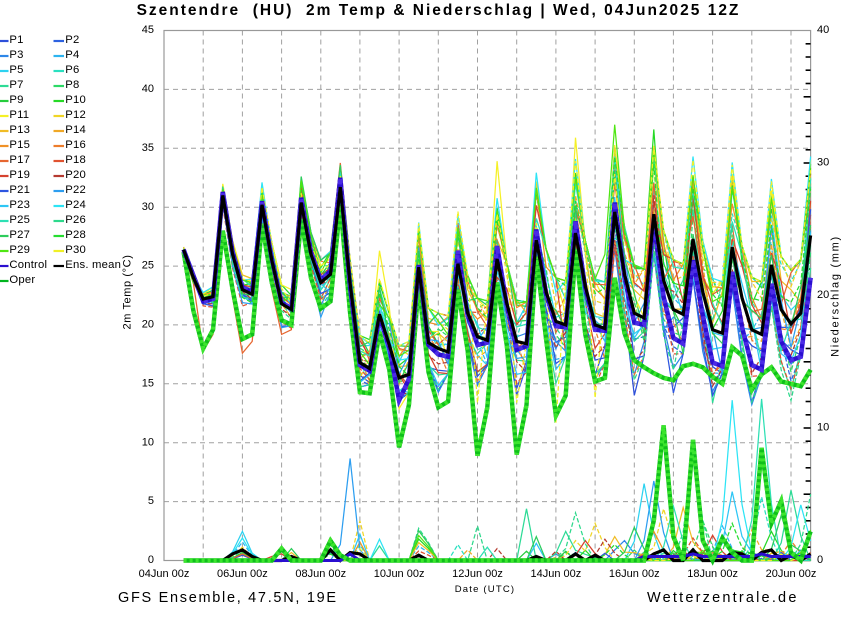 The height and width of the screenshot is (625, 850). Describe the element at coordinates (75, 130) in the screenshot. I see `svg-text: P14` at that location.